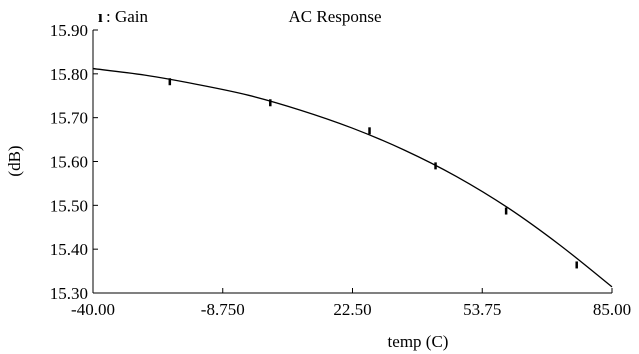 The width and height of the screenshot is (639, 354). What do you see at coordinates (352, 309) in the screenshot?
I see `x-tick-label: 22.50` at bounding box center [352, 309].